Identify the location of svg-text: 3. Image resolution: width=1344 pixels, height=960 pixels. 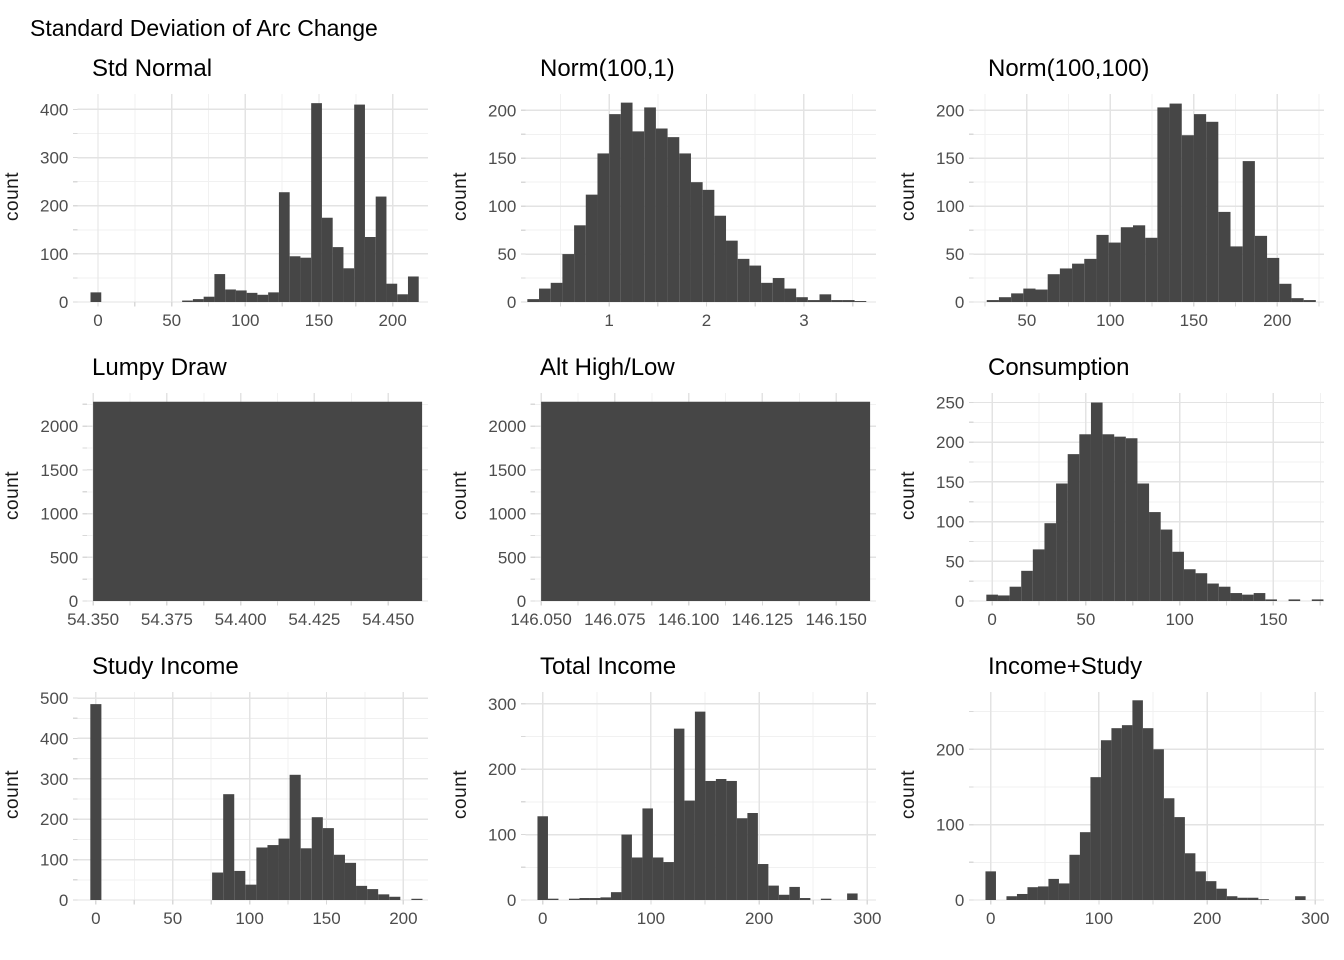
(803, 320).